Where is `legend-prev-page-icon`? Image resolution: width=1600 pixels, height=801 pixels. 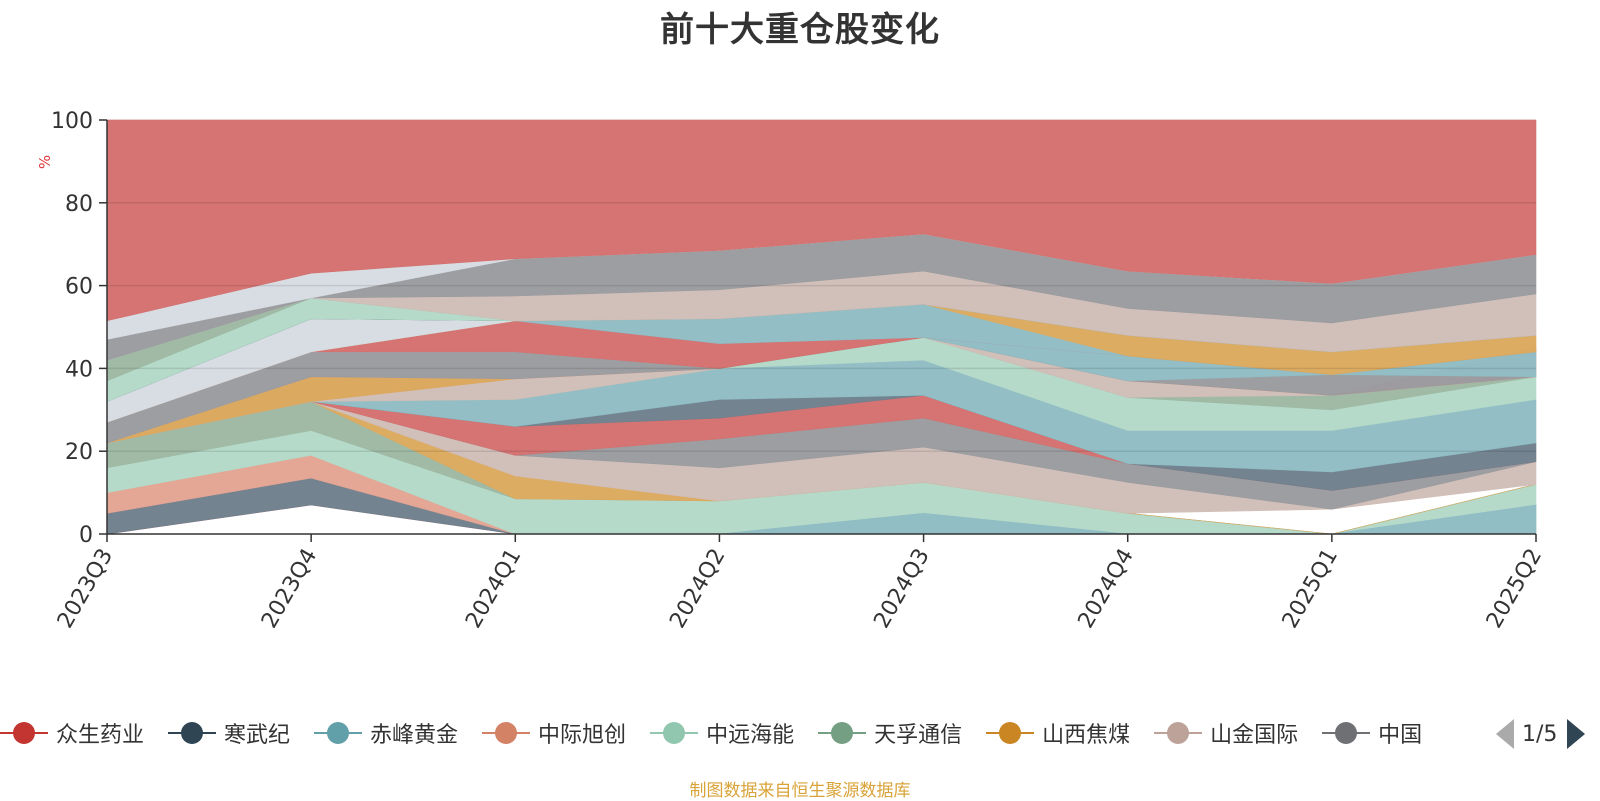
legend-prev-page-icon is located at coordinates (1505, 734).